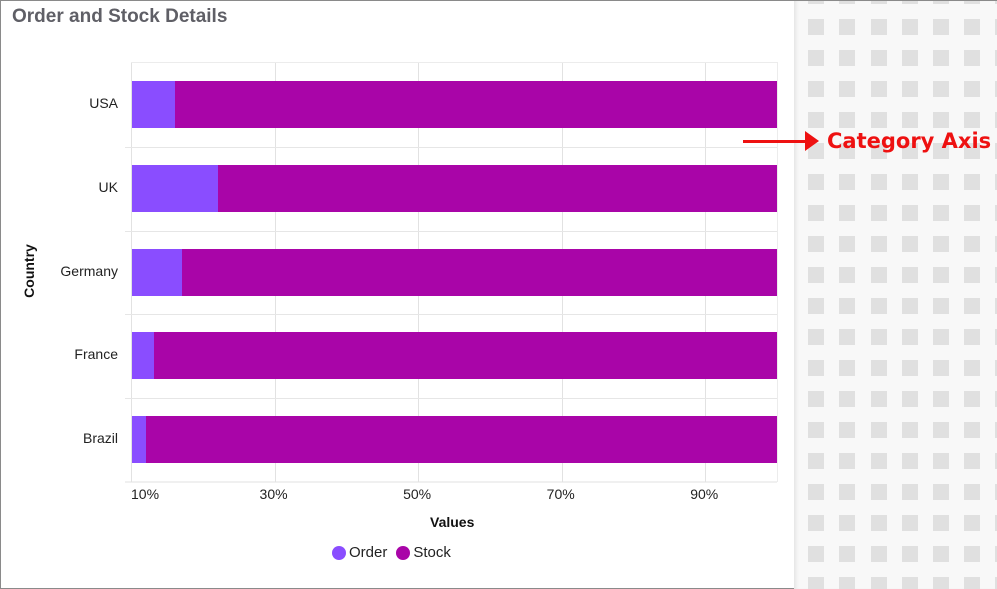 The image size is (997, 589). I want to click on x-tick-label: 10%, so click(145, 494).